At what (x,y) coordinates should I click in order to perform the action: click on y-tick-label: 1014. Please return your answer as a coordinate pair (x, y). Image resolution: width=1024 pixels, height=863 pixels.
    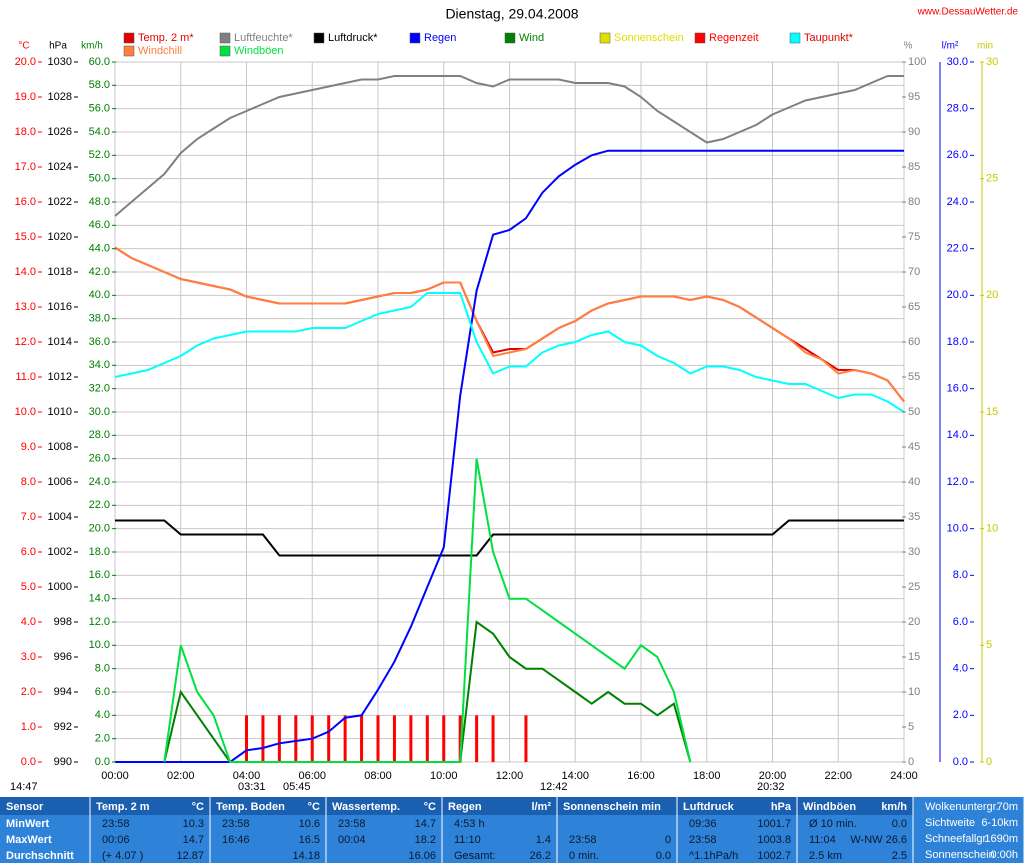
    Looking at the image, I should click on (60, 342).